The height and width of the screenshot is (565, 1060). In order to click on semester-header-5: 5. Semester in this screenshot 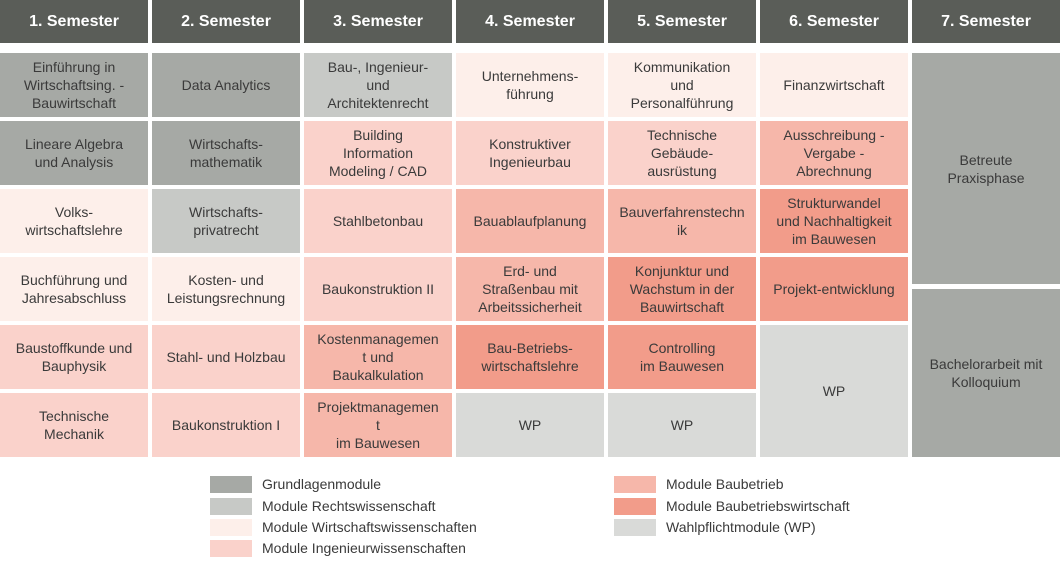, I will do `click(682, 21)`.